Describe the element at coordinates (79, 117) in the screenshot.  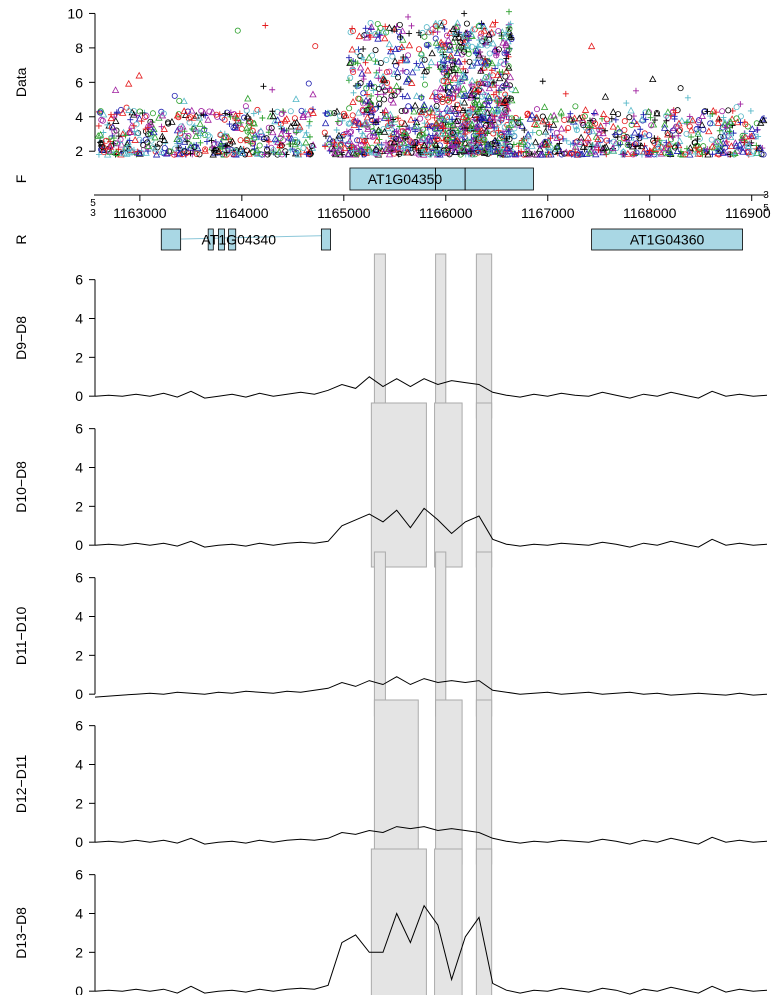
I see `y-tick-label: 4` at that location.